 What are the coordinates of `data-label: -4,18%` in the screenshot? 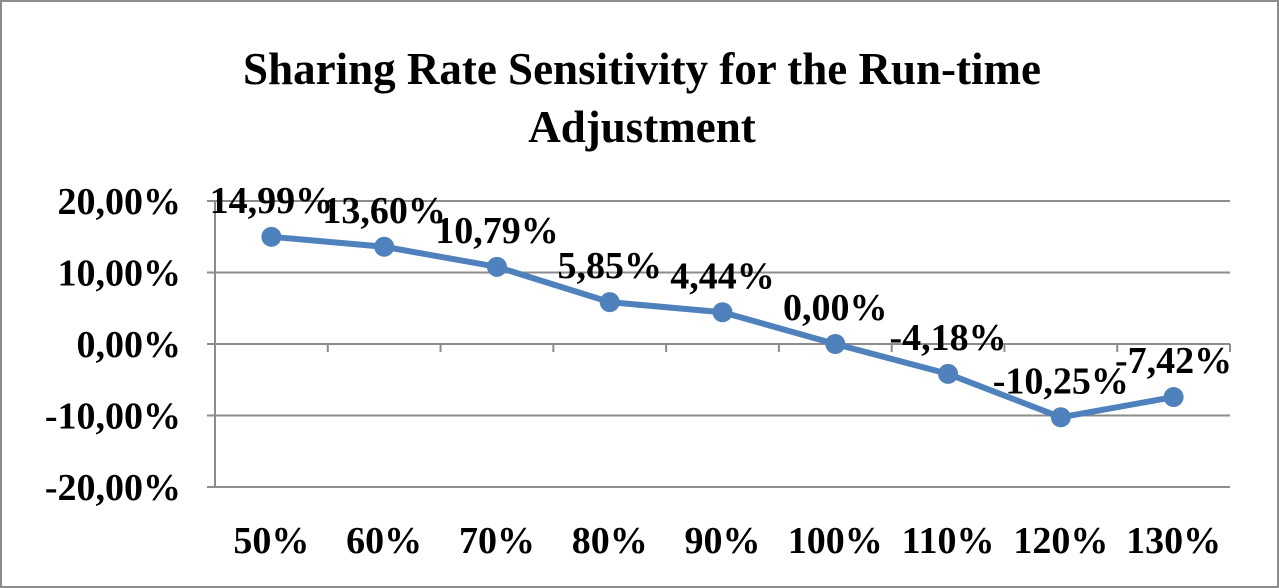 It's located at (947, 338).